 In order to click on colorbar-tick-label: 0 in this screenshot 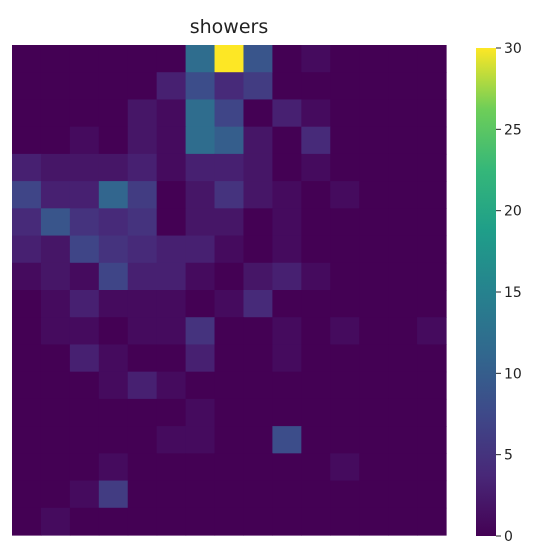, I will do `click(508, 537)`.